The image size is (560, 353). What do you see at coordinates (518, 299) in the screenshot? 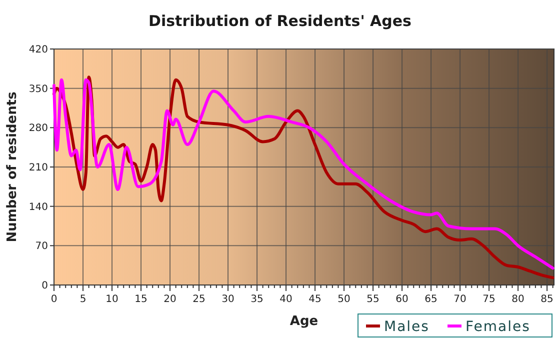
I see `x-tick-label: 80` at bounding box center [518, 299].